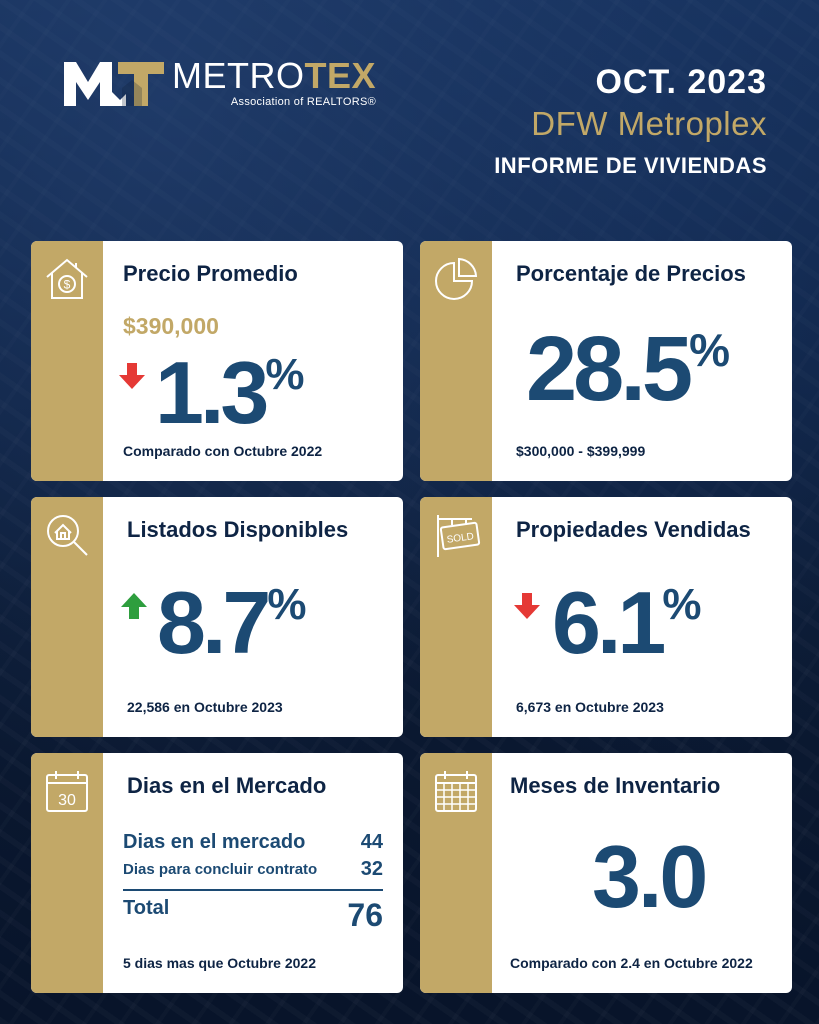 The height and width of the screenshot is (1024, 819). I want to click on row-value: 32, so click(371, 869).